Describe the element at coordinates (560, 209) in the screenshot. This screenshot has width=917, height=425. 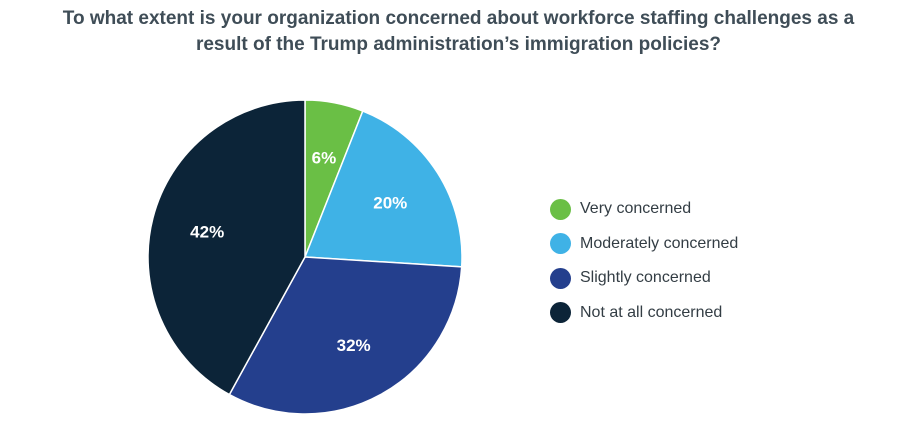
I see `legend-swatch-very-concerned` at that location.